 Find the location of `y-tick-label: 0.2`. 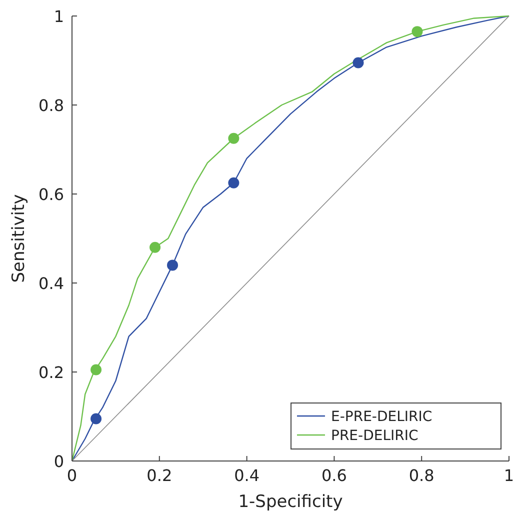

y-tick-label: 0.2 is located at coordinates (51, 372).